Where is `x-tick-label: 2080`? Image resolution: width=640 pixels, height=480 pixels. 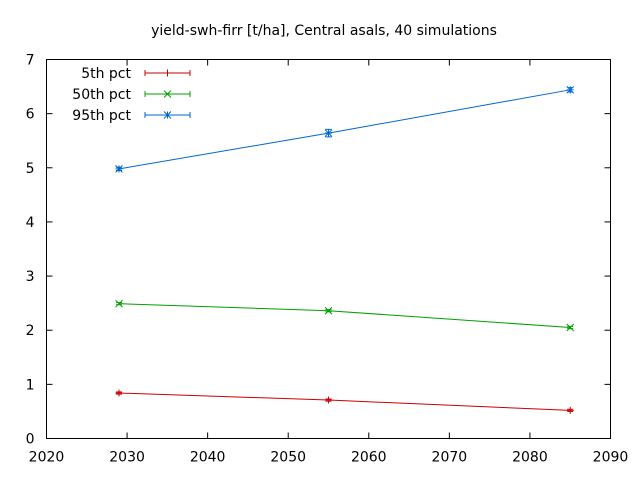
x-tick-label: 2080 is located at coordinates (530, 458).